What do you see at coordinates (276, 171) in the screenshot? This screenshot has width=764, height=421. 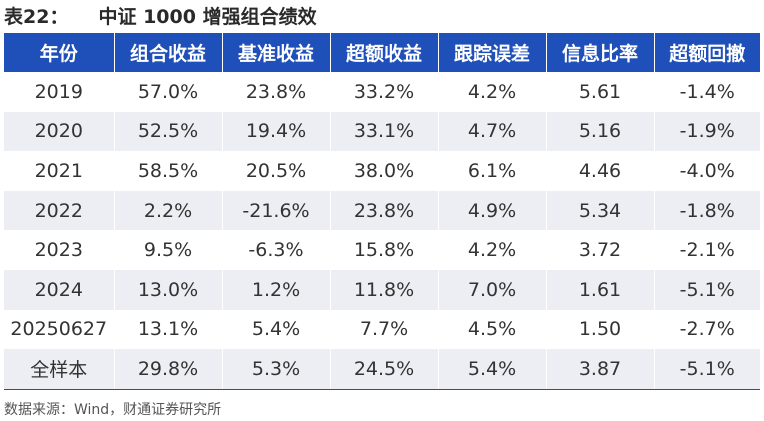 I see `cell-benchmark-return: 20.5%` at bounding box center [276, 171].